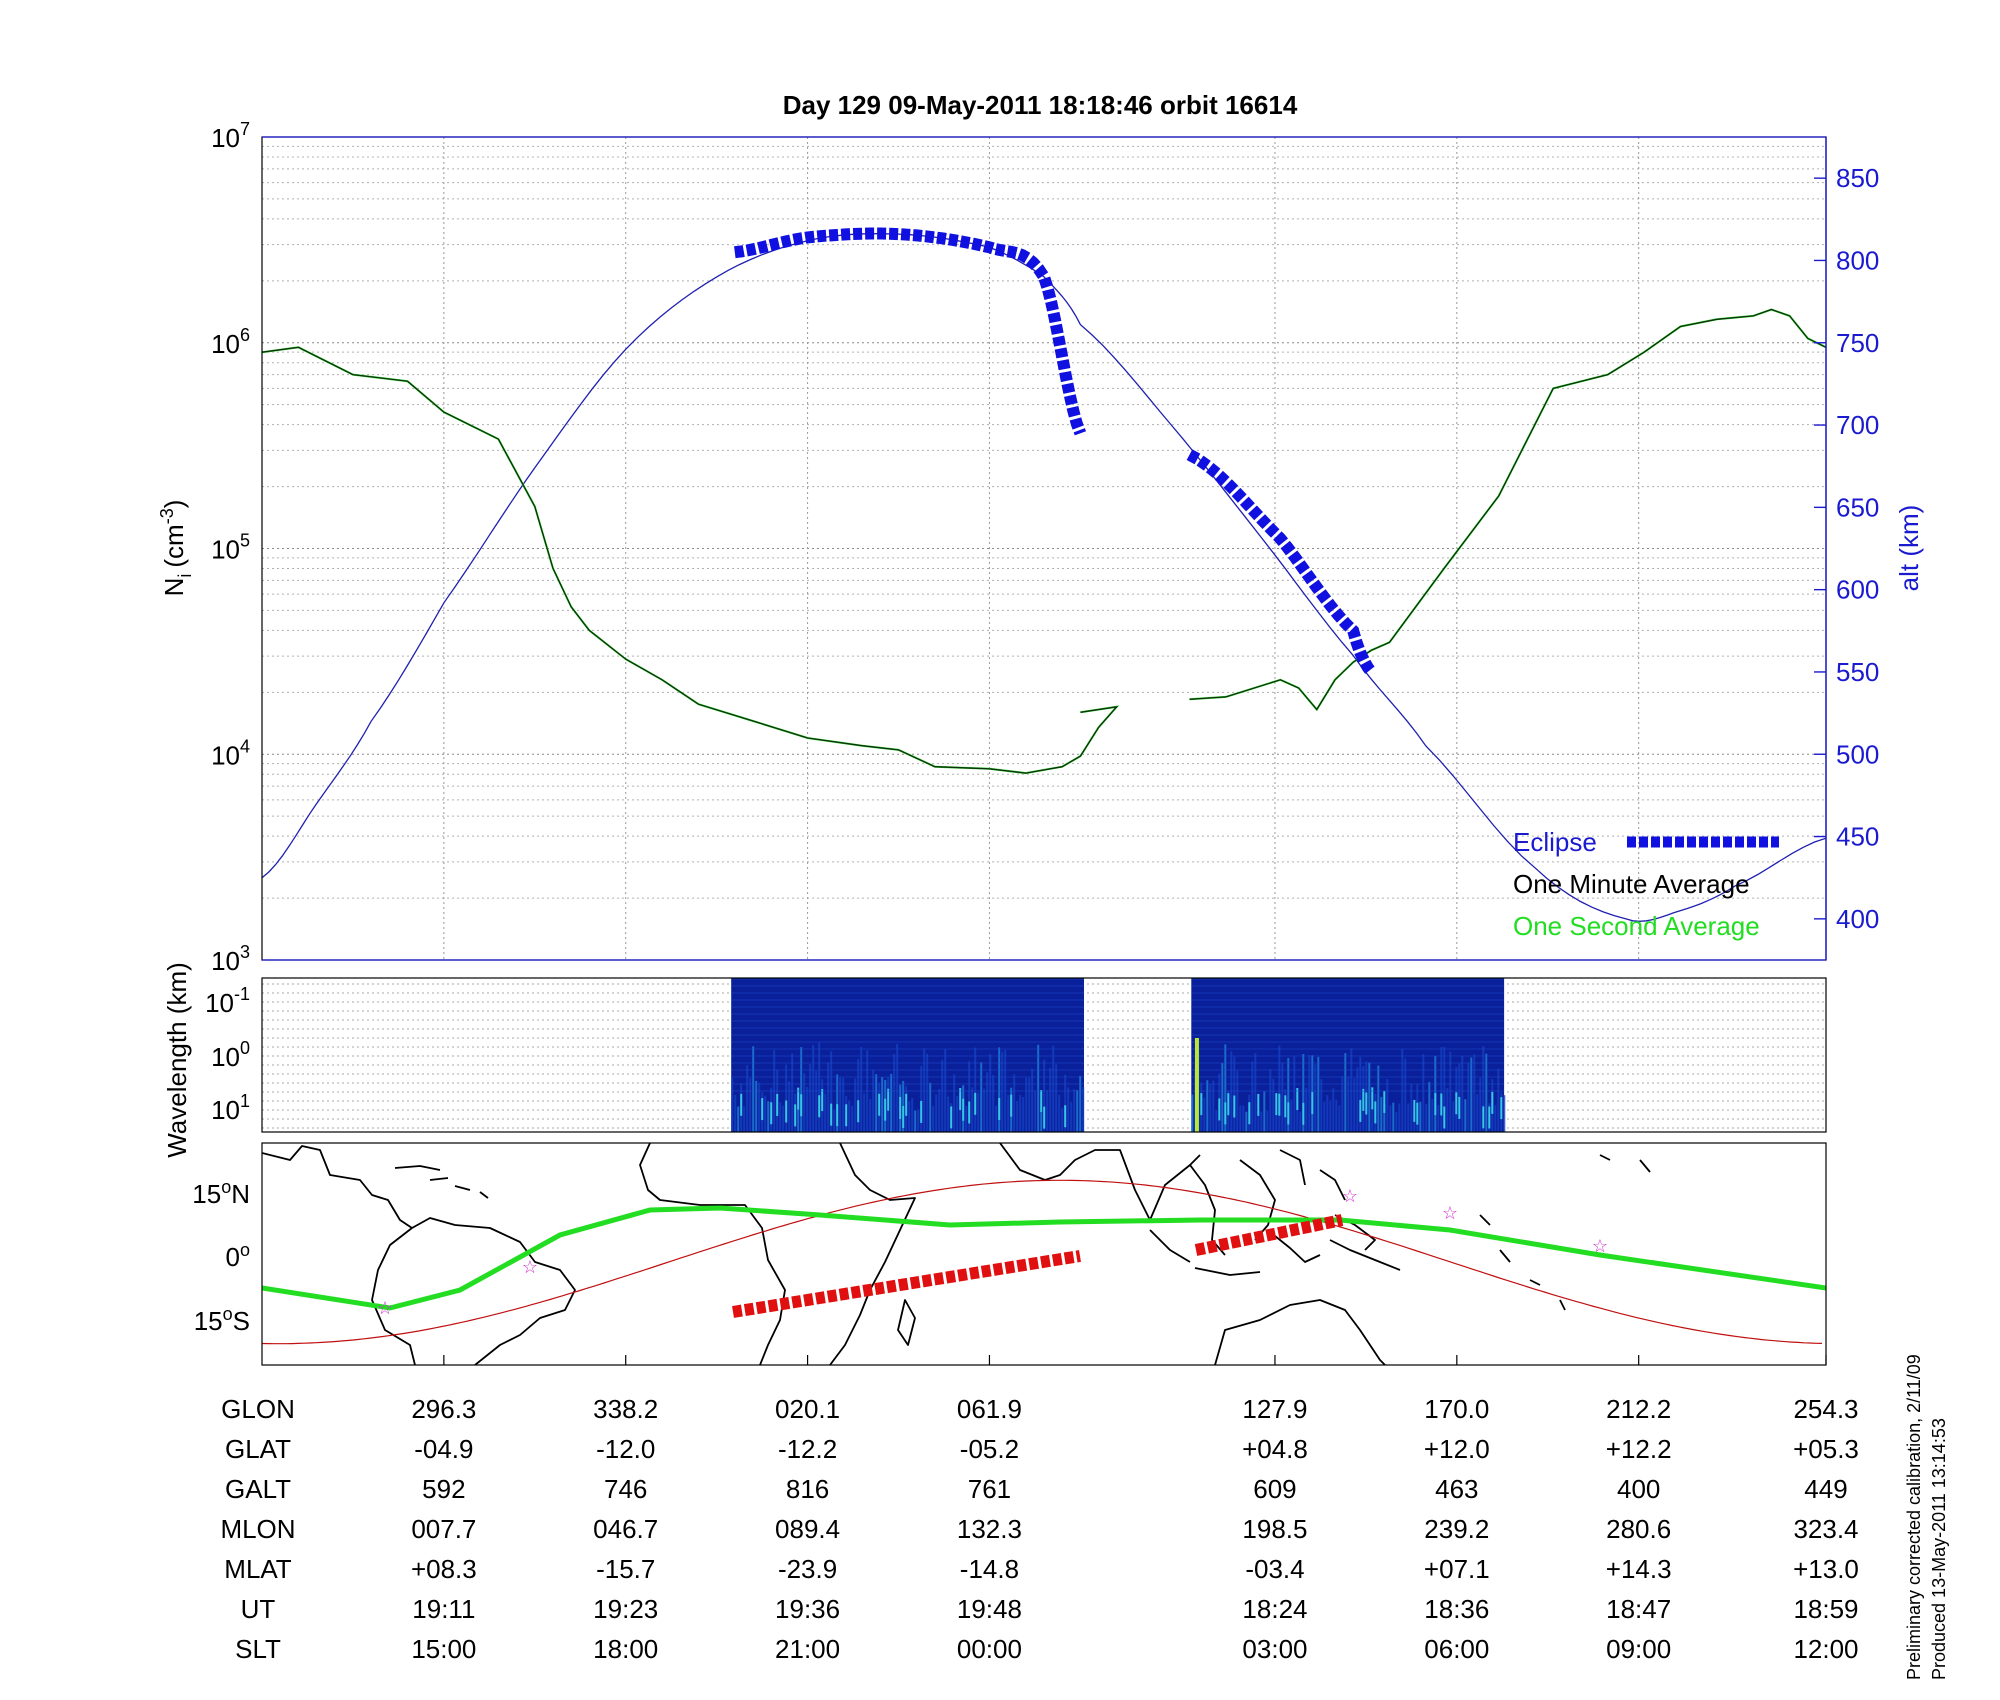 Image resolution: width=2000 pixels, height=1700 pixels. What do you see at coordinates (807, 1409) in the screenshot?
I see `table-cell: 020.1` at bounding box center [807, 1409].